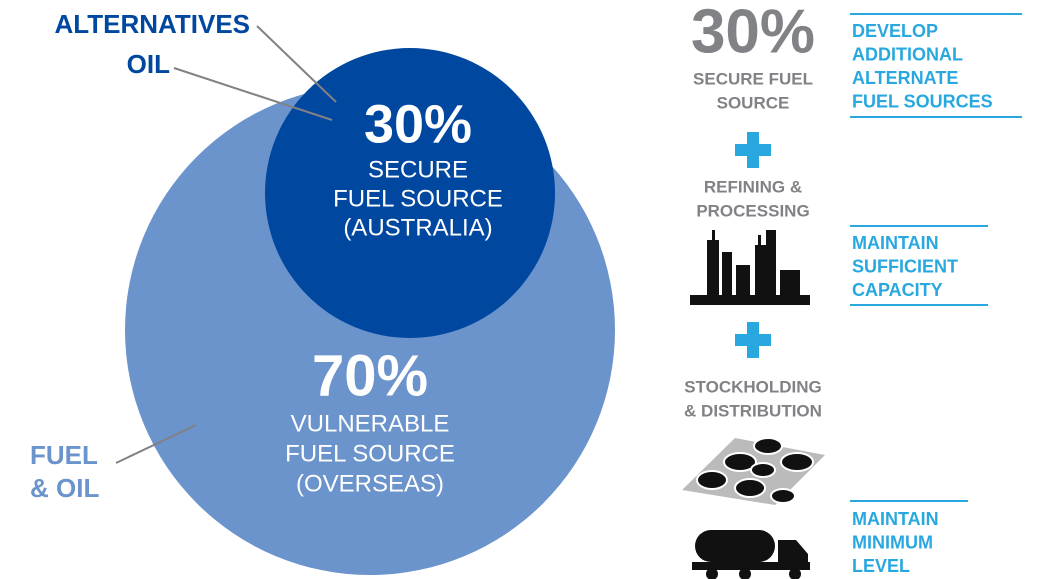 This screenshot has height=579, width=1039. I want to click on action-text: FUEL SOURCES, so click(922, 101).